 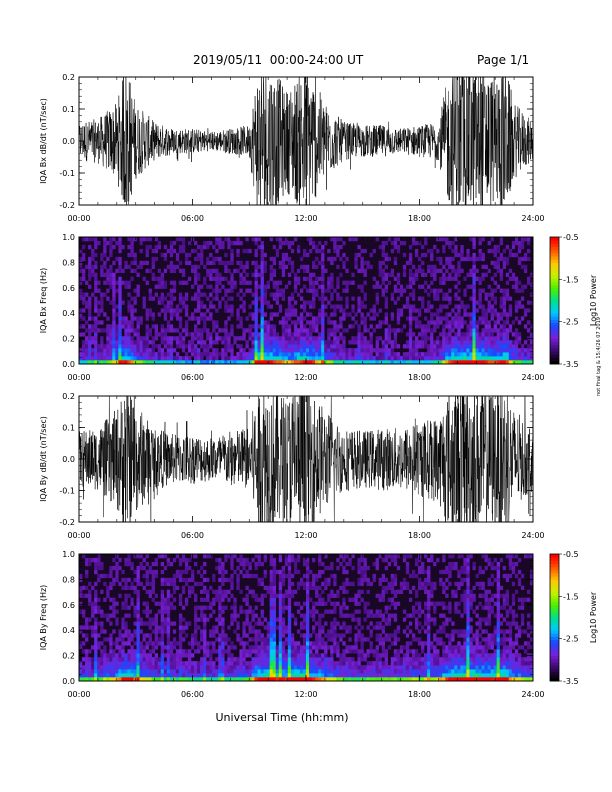 I want to click on y-tick-label: -0.2, so click(x=67, y=205).